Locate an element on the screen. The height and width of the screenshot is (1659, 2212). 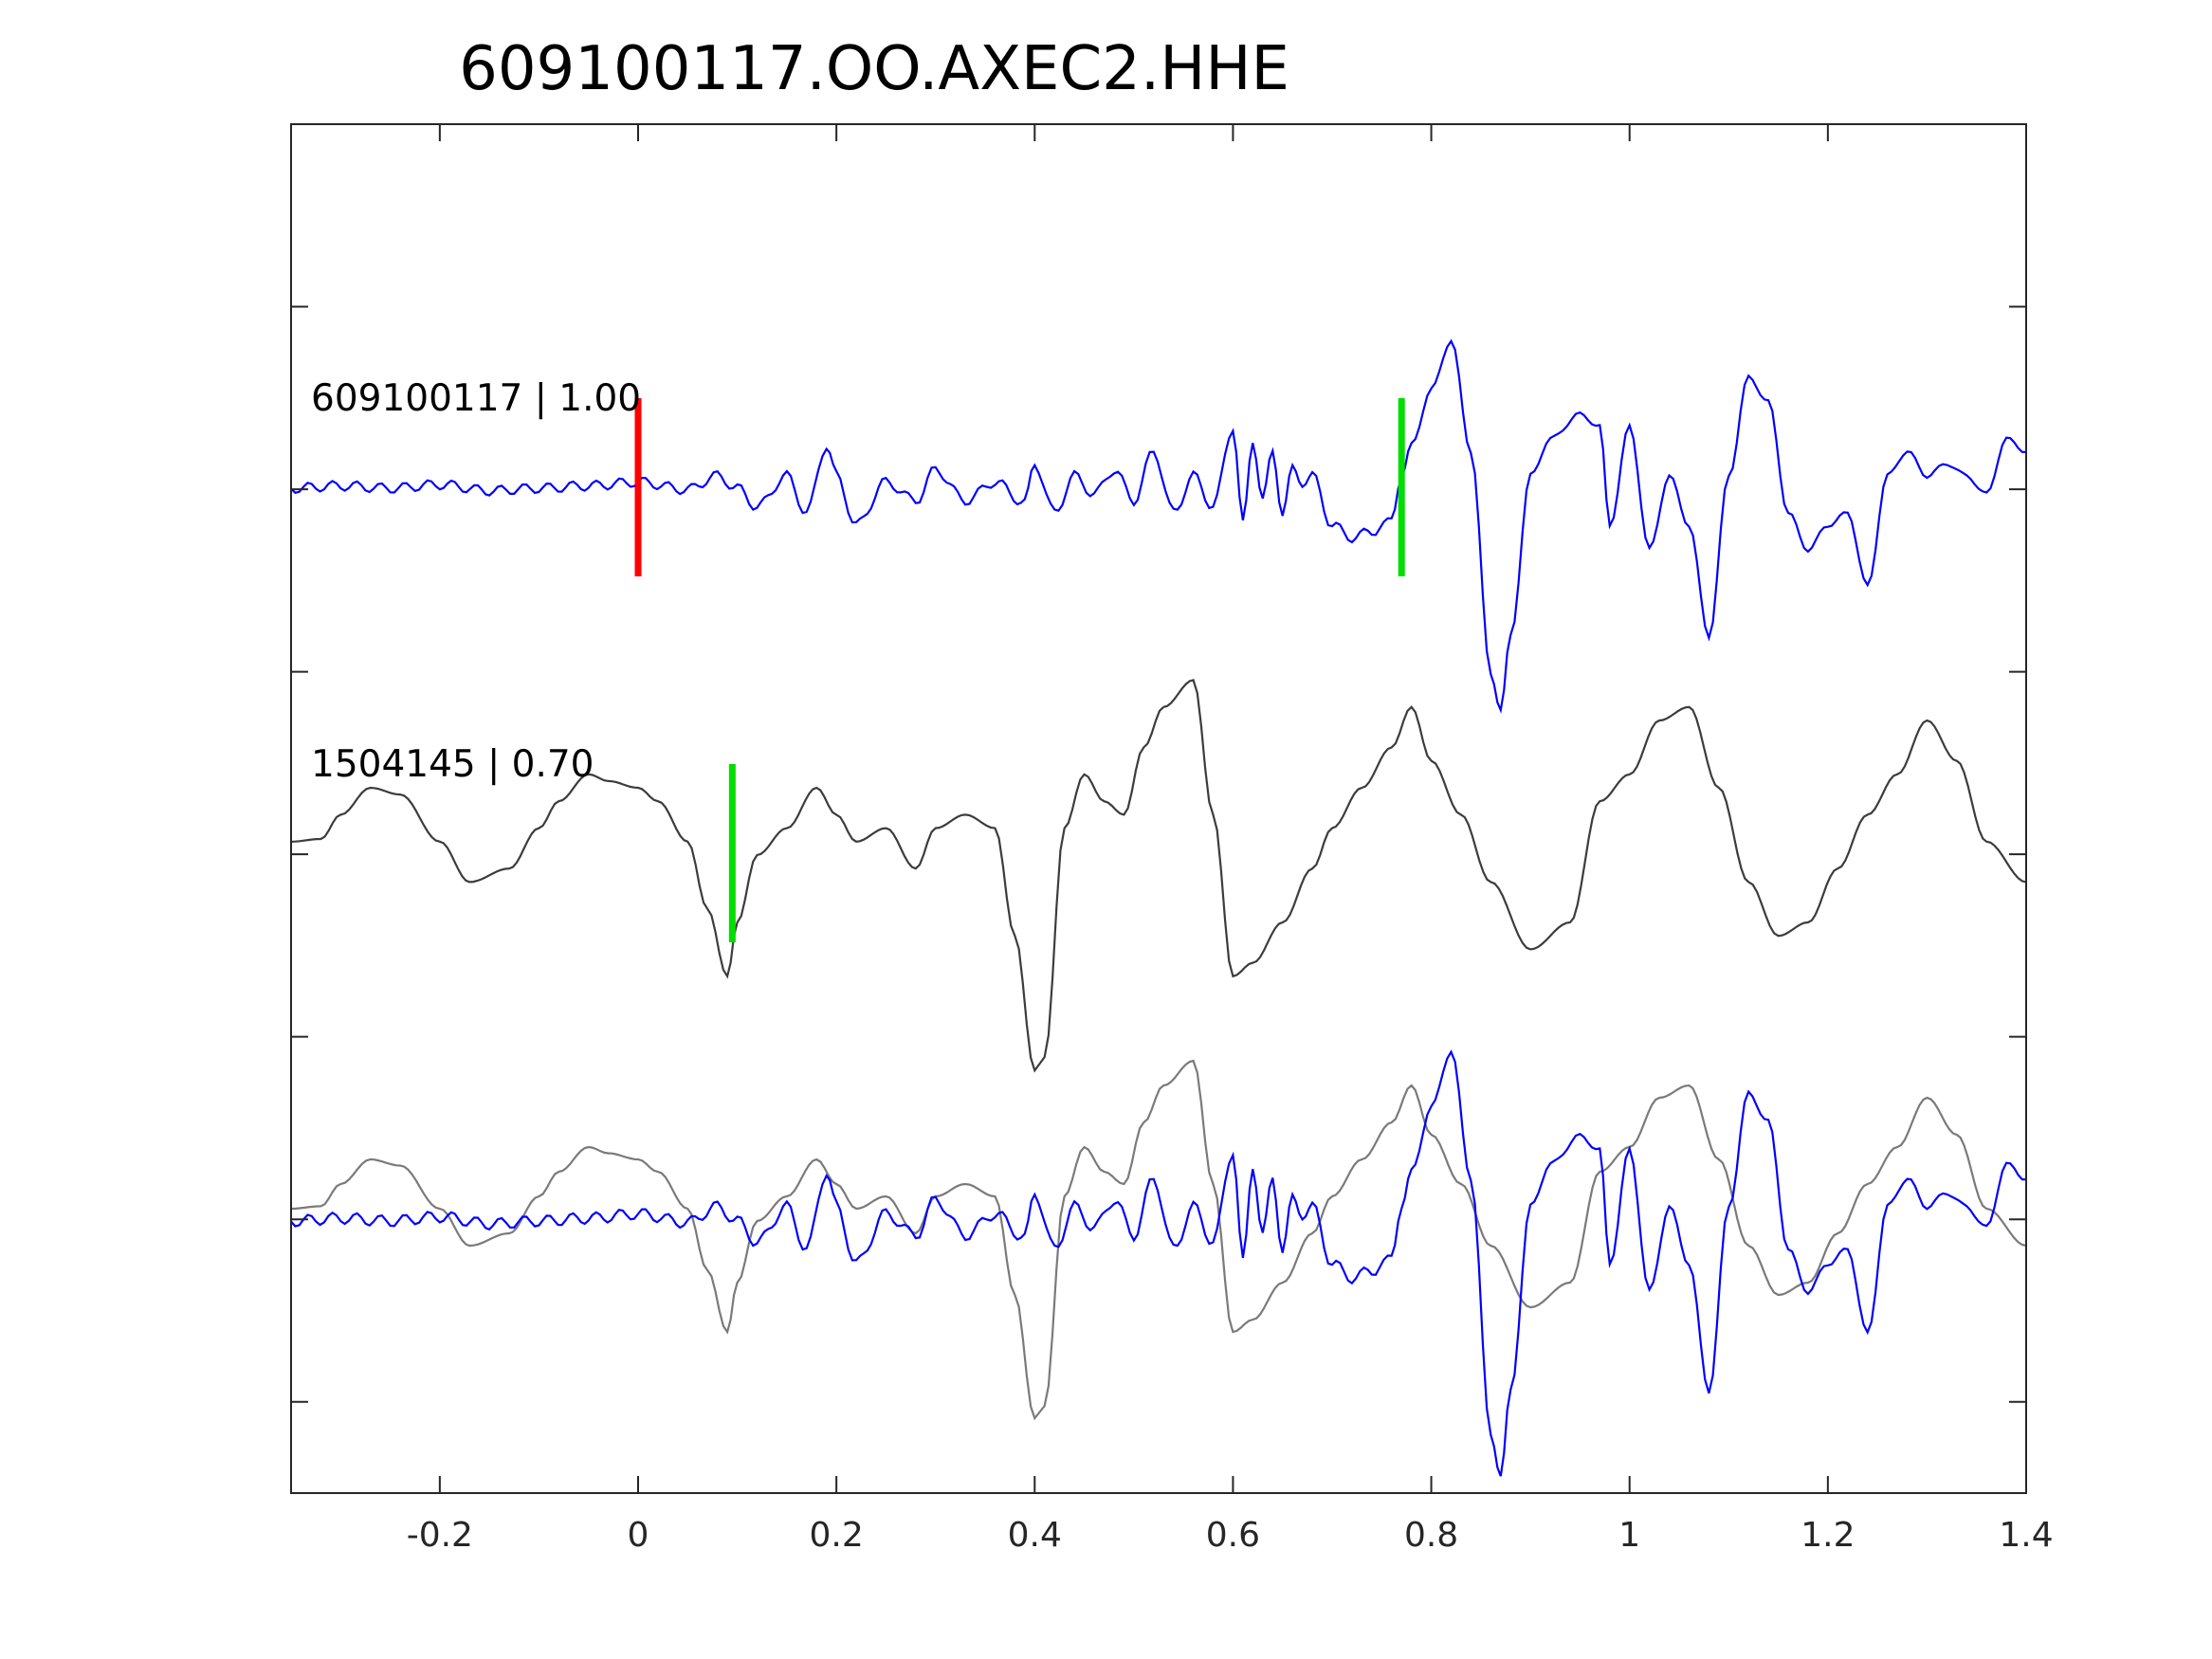
x-tick-label: 0 is located at coordinates (638, 1535).